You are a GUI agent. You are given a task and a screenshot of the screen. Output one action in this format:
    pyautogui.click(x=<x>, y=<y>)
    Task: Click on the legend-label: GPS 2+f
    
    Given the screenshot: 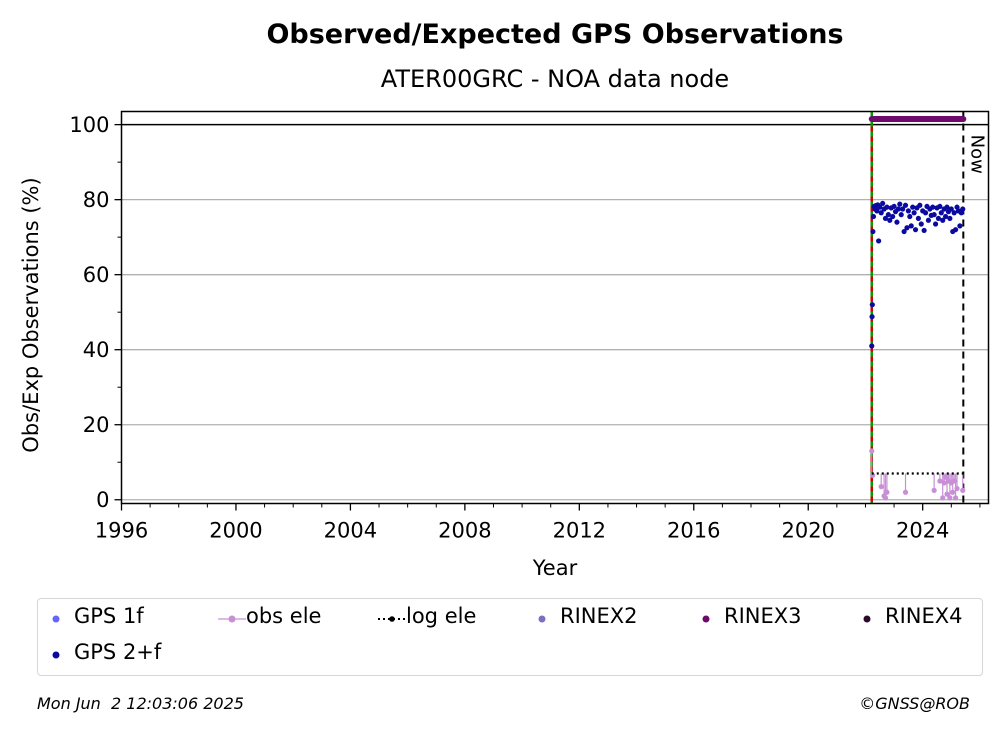 What is the action you would take?
    pyautogui.click(x=118, y=652)
    